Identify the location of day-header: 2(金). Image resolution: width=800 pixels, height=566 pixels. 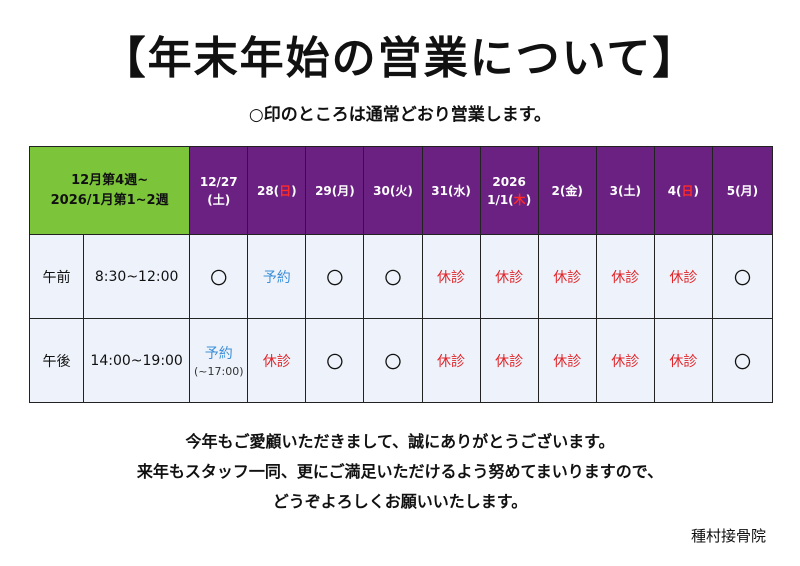
(567, 190).